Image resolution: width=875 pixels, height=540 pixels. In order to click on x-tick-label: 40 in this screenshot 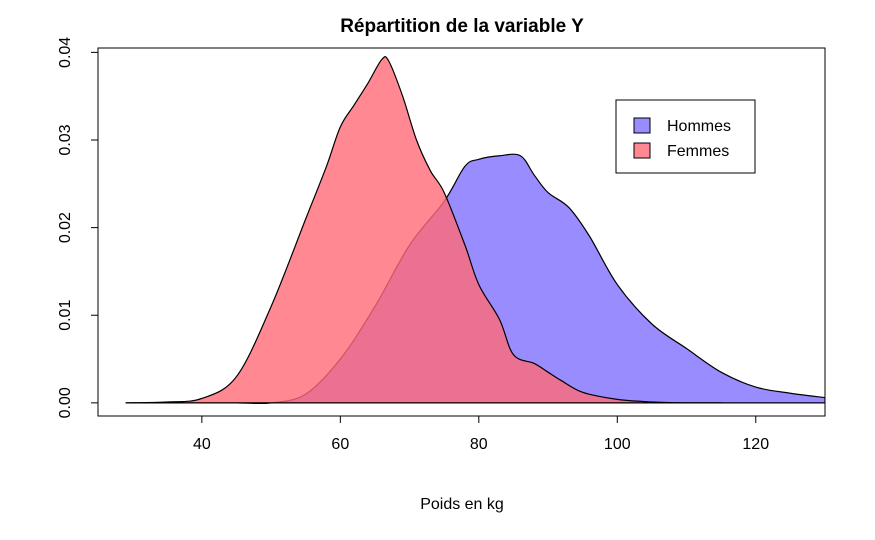, I will do `click(202, 444)`.